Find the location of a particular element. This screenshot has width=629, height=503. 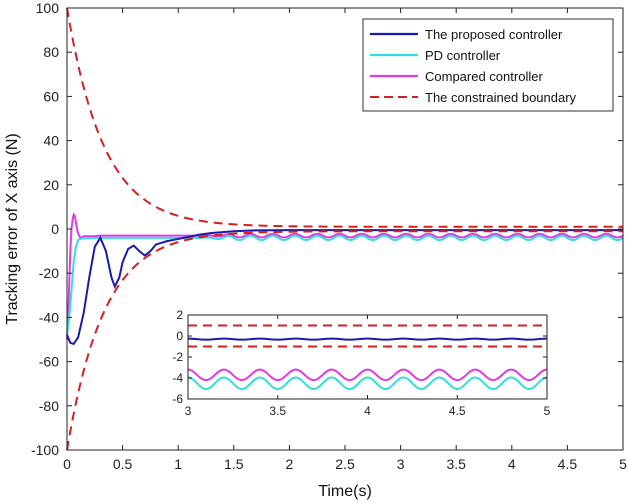

y-tick-label: -40 is located at coordinates (49, 317).